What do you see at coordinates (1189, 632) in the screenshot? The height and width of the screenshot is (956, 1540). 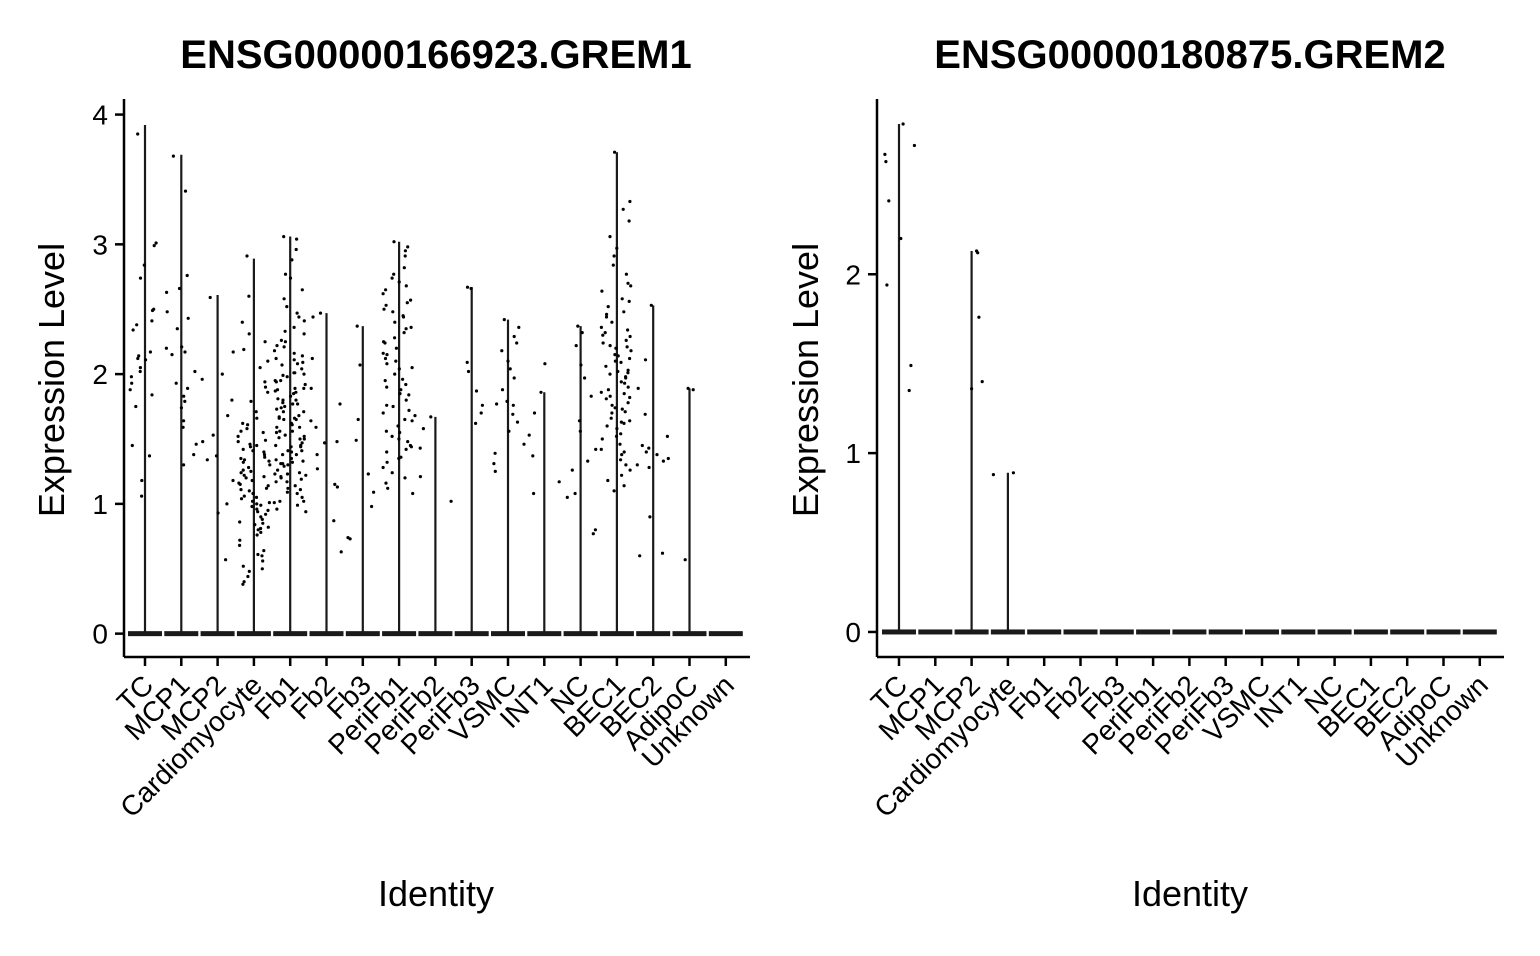 I see `violin-perifb2` at bounding box center [1189, 632].